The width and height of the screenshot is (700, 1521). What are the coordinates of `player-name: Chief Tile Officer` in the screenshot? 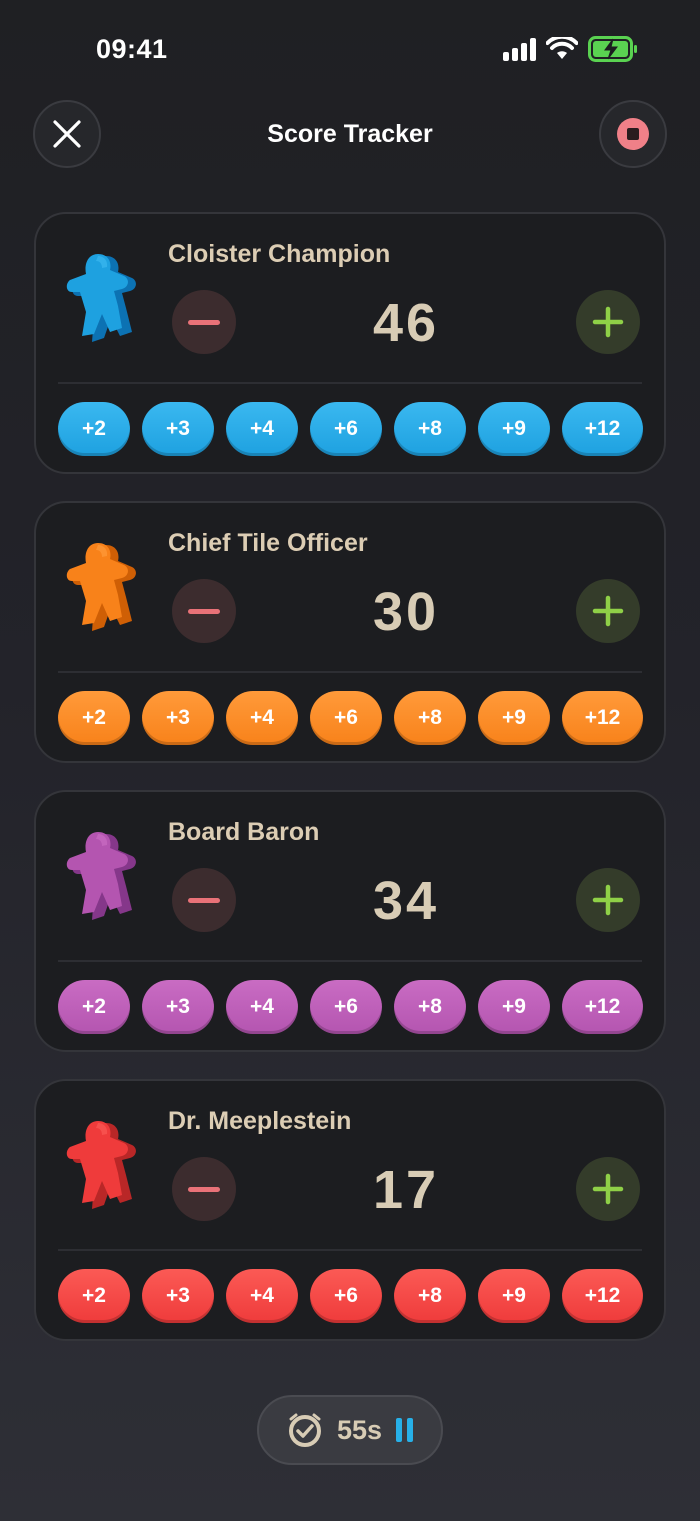 It's located at (268, 543).